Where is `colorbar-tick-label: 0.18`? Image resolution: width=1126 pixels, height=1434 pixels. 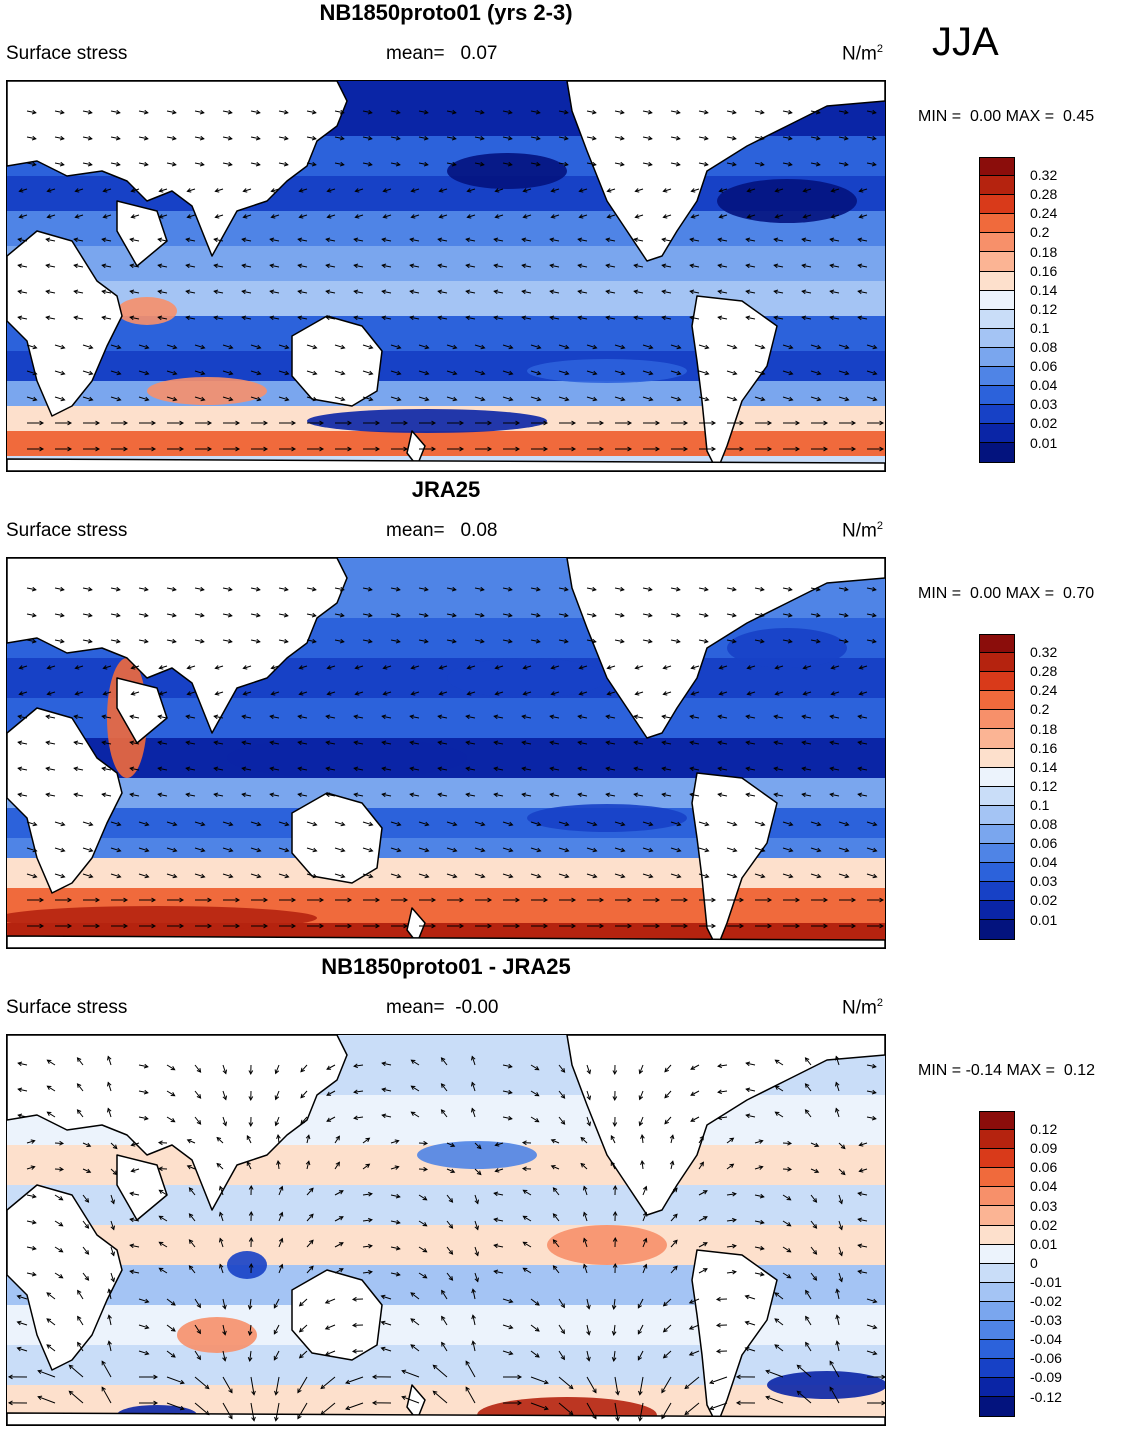 colorbar-tick-label: 0.18 is located at coordinates (1044, 251).